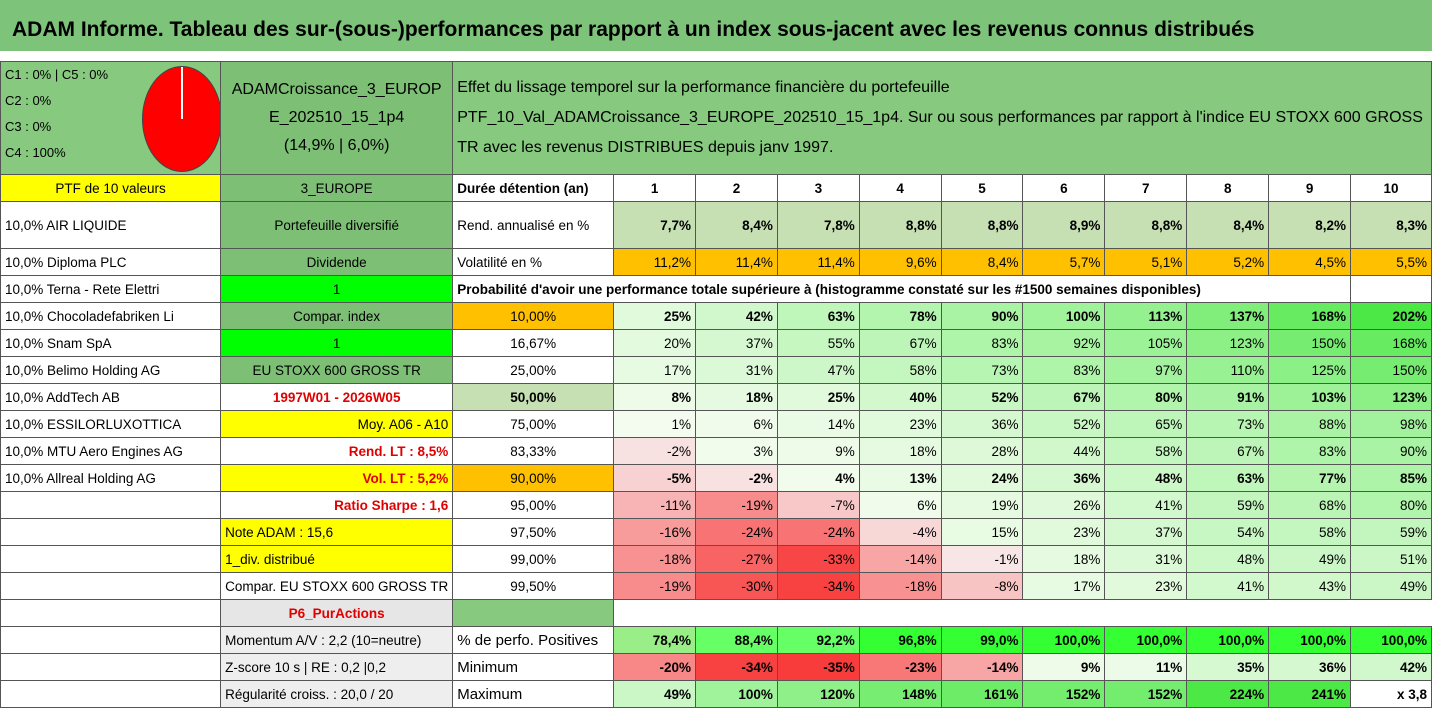 The image size is (1432, 717). Describe the element at coordinates (1391, 188) in the screenshot. I see `year-header: 10` at that location.